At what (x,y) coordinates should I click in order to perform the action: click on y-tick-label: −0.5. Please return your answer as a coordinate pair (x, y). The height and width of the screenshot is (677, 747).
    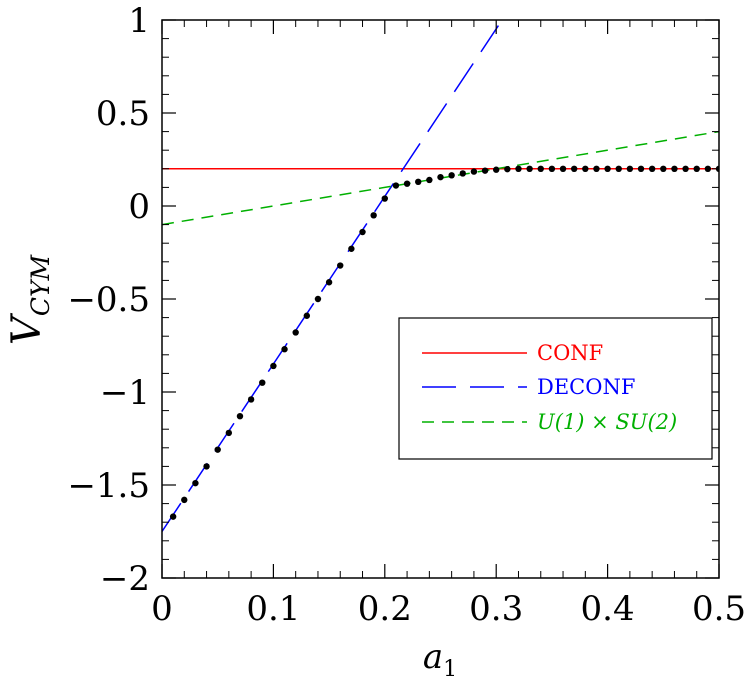
    Looking at the image, I should click on (108, 300).